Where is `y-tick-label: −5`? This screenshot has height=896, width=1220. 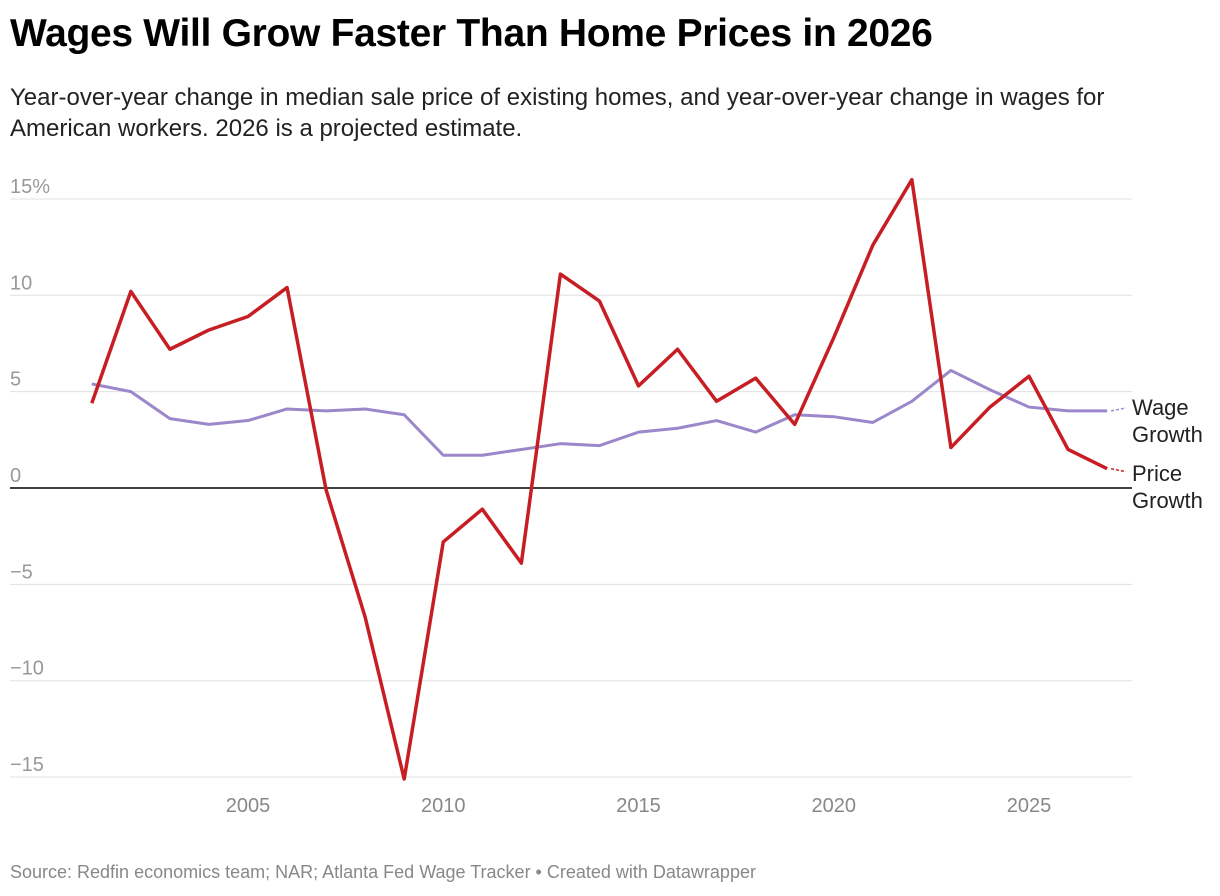
y-tick-label: −5 is located at coordinates (21, 572).